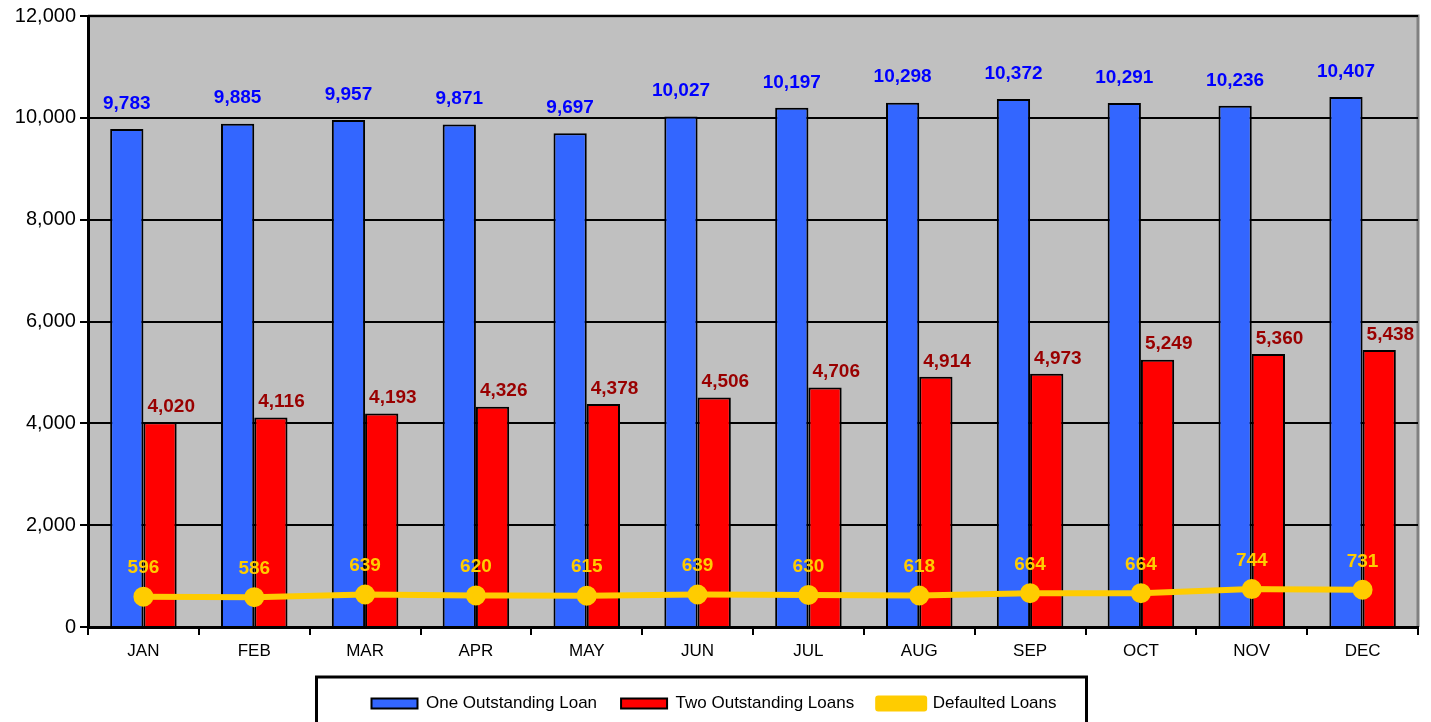 This screenshot has width=1431, height=722. I want to click on legend-label: Defaulted Loans, so click(994, 703).